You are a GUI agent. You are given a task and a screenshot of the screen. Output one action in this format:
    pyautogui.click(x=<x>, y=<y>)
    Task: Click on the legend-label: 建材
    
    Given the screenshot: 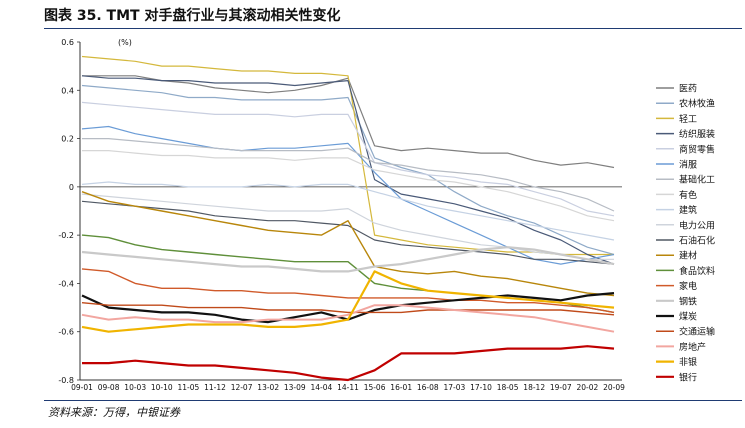 What is the action you would take?
    pyautogui.click(x=688, y=256)
    